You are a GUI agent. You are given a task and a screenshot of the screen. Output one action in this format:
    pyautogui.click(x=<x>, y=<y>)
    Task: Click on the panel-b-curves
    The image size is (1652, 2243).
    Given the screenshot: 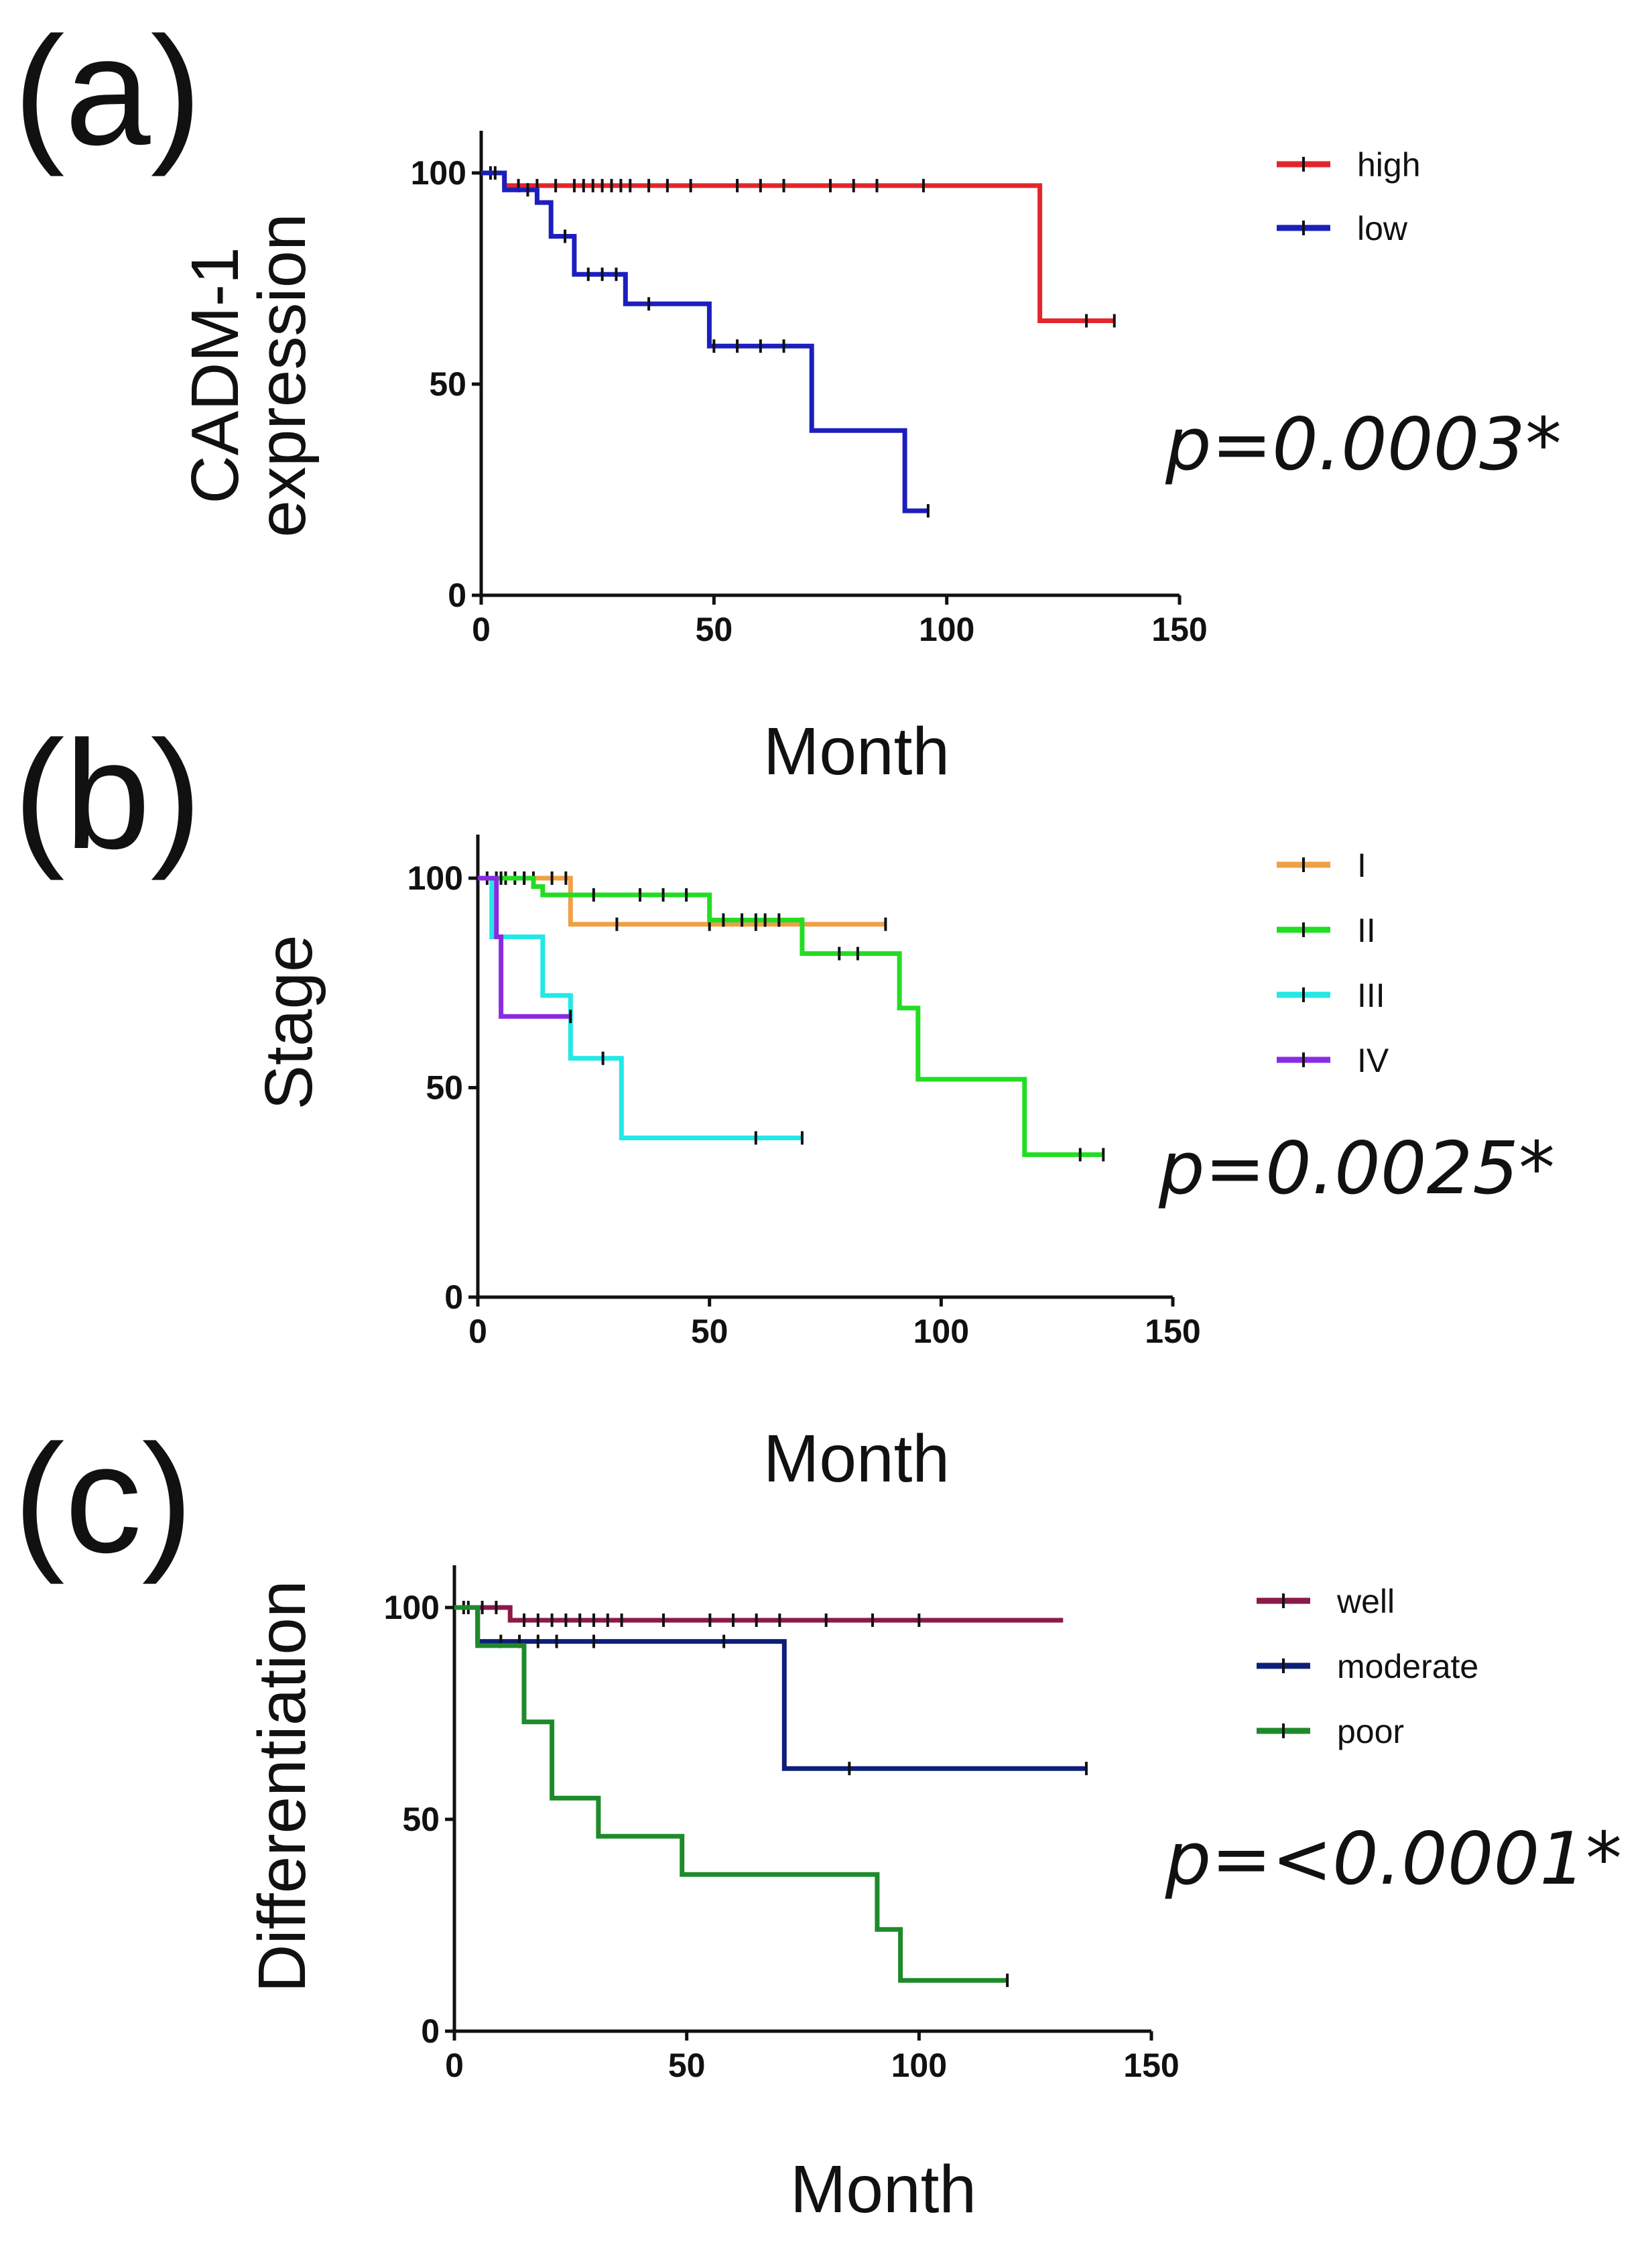 What is the action you would take?
    pyautogui.click(x=791, y=1017)
    